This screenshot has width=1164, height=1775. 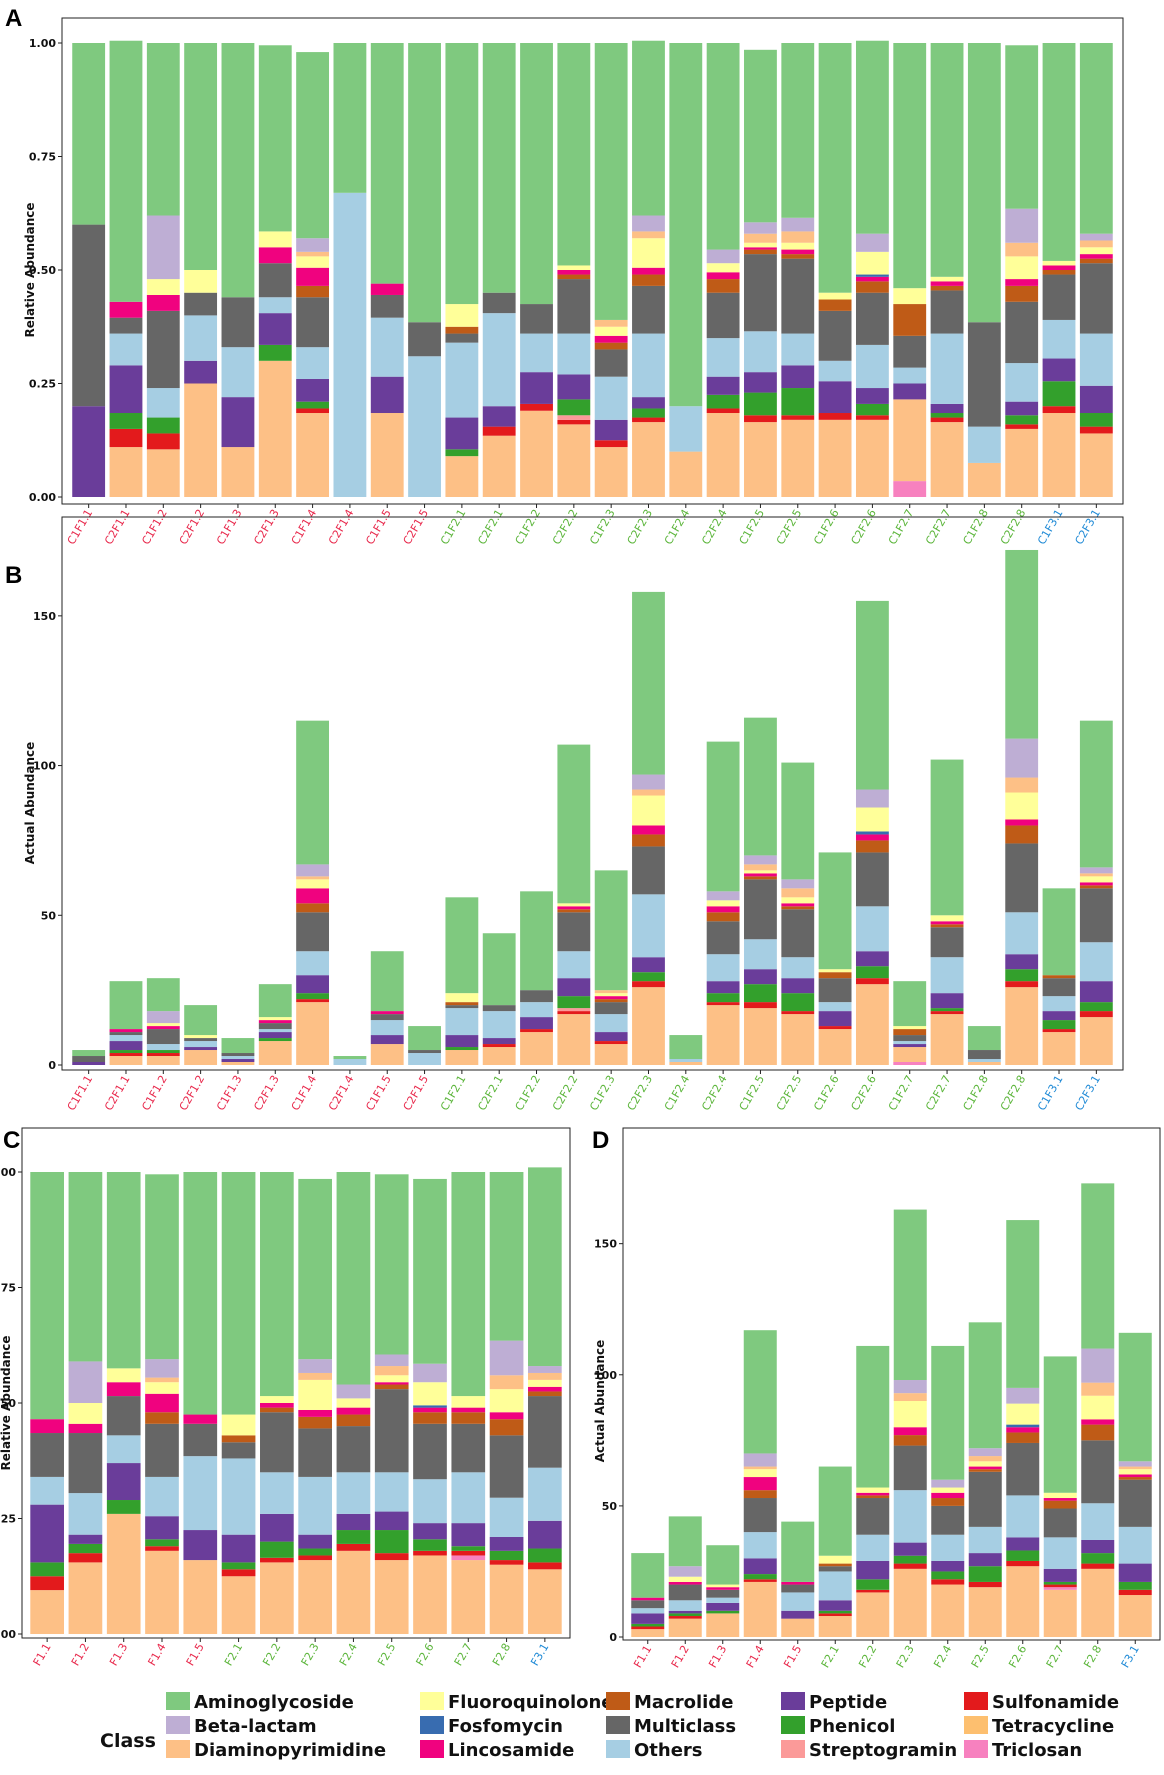 I want to click on x-tick-label: F1.4, so click(x=156, y=1654).